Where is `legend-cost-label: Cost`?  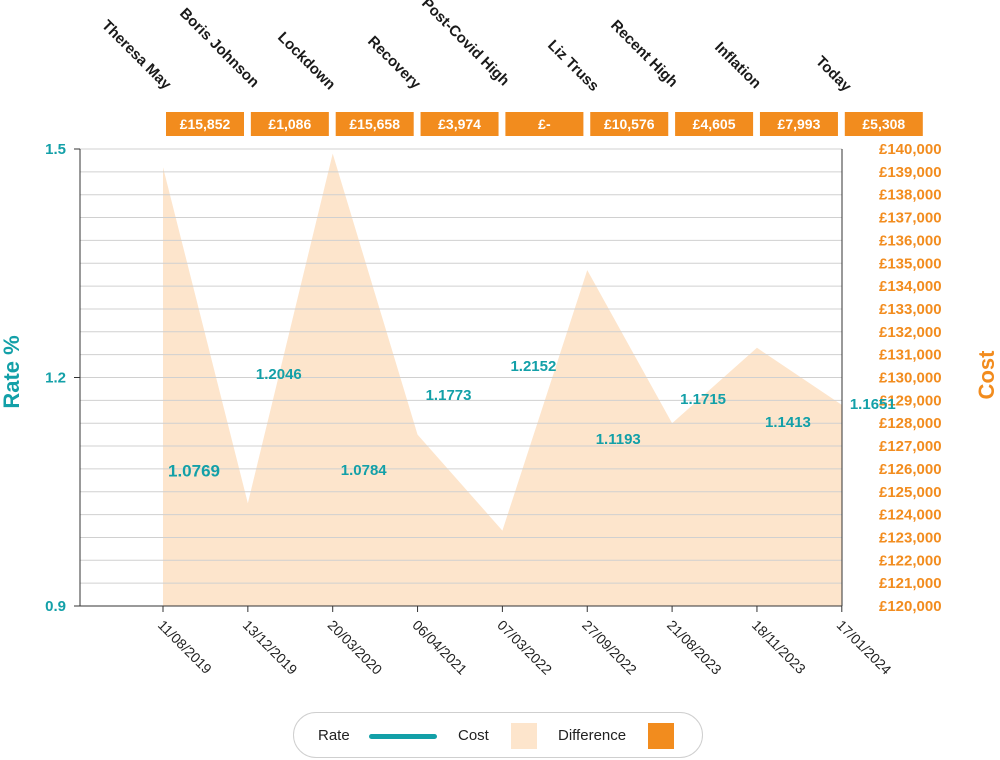 legend-cost-label: Cost is located at coordinates (473, 735).